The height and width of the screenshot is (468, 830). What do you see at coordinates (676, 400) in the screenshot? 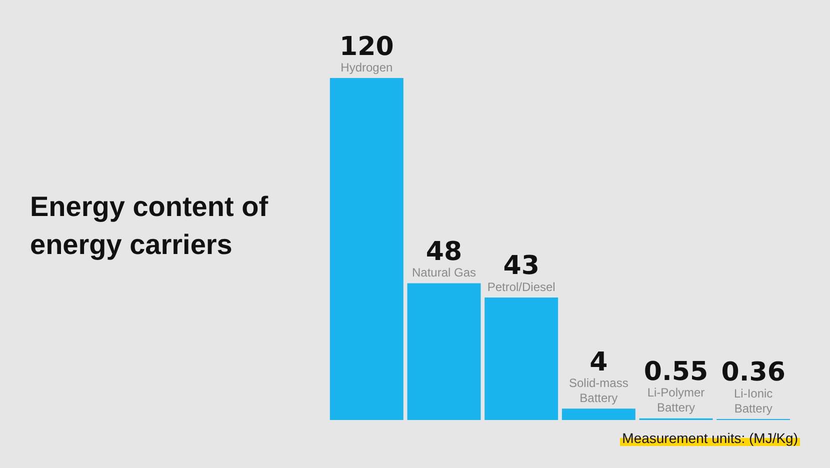
I see `x-tick-label: Li-Polymer Battery` at bounding box center [676, 400].